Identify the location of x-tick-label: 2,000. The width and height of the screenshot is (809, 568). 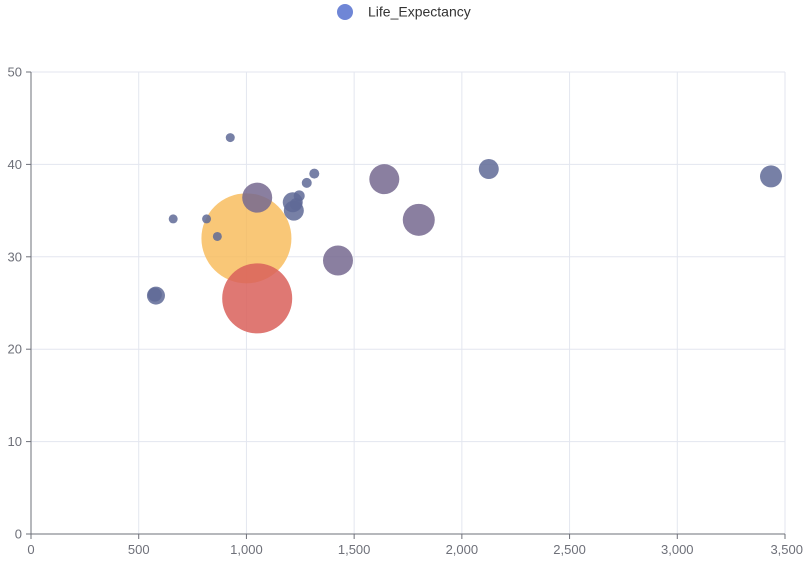
(462, 549).